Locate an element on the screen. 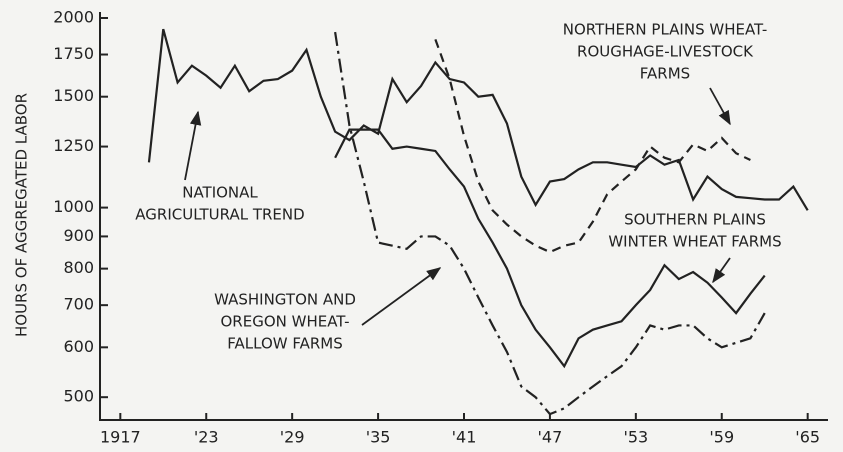 This screenshot has width=843, height=452. x-tick-label: '29 is located at coordinates (292, 437).